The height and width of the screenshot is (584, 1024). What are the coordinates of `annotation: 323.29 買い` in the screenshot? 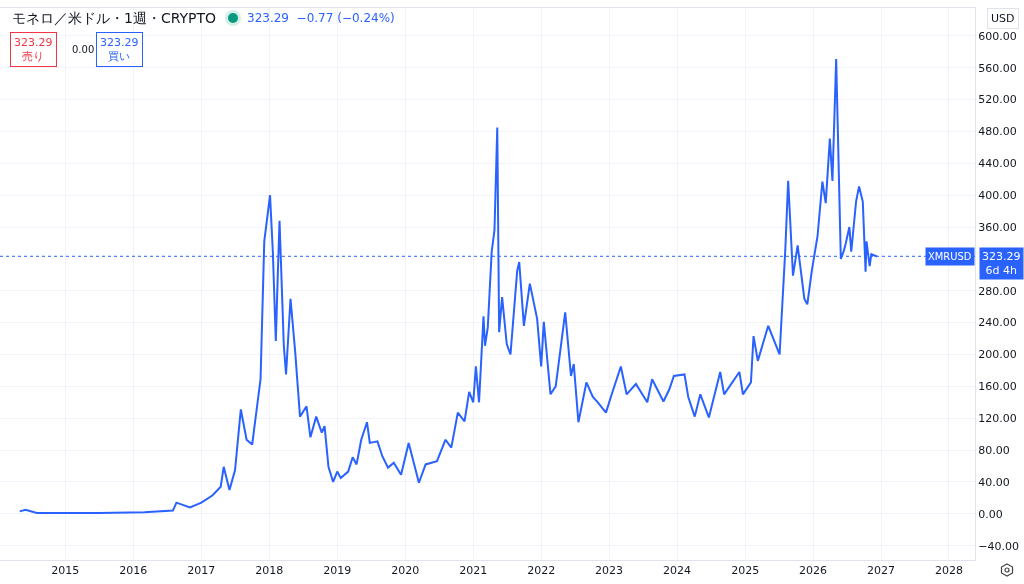 It's located at (119, 50).